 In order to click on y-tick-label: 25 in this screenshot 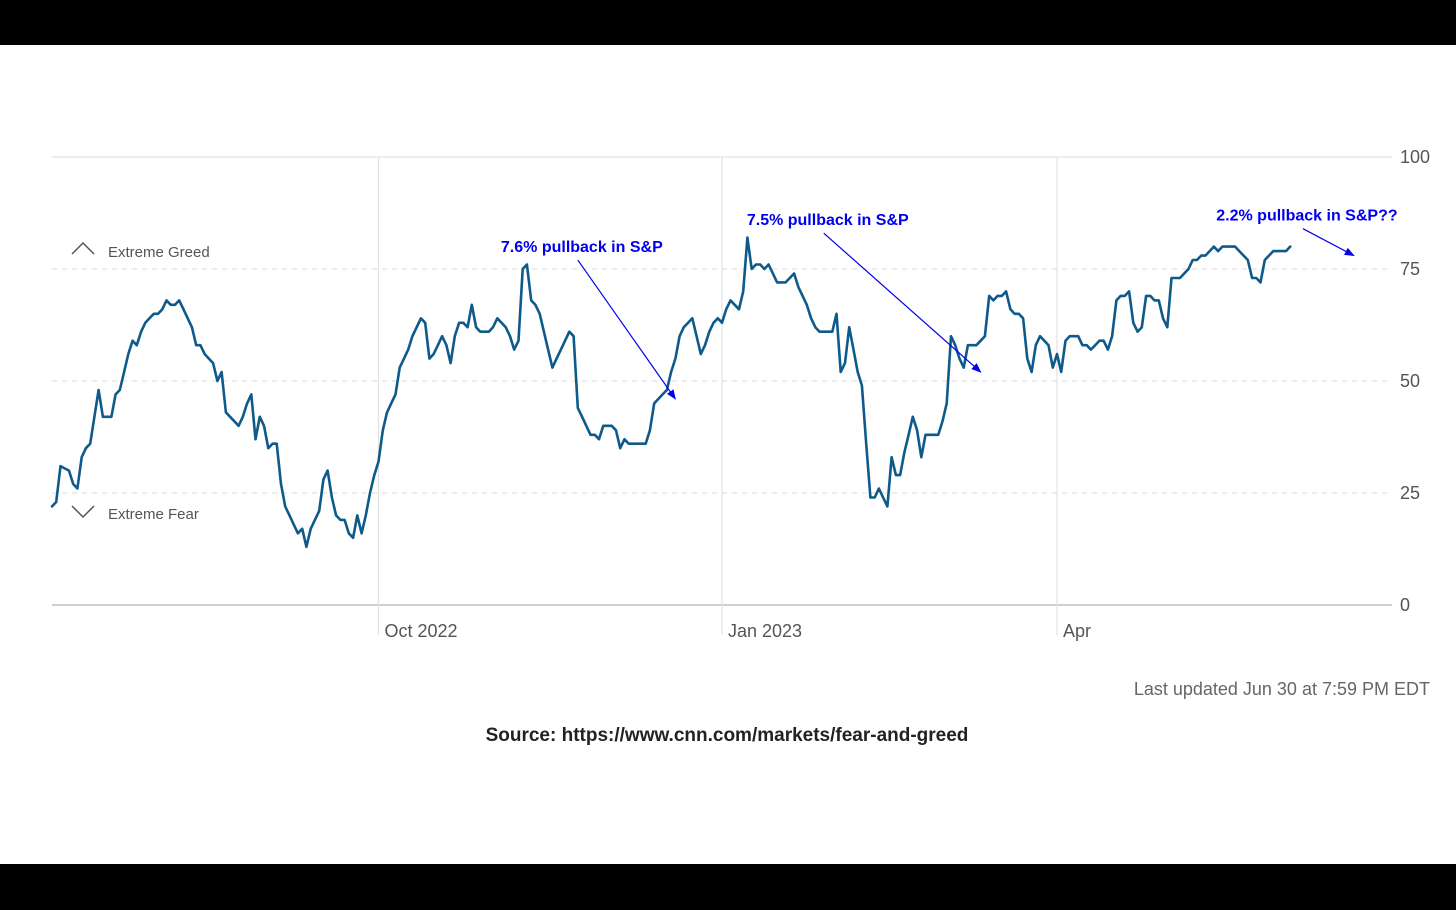, I will do `click(1410, 493)`.